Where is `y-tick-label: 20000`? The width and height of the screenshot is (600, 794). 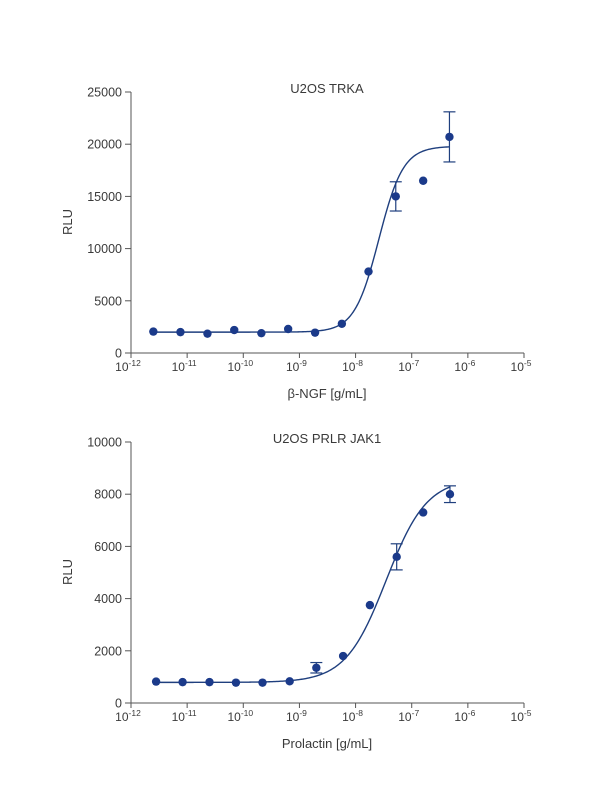 y-tick-label: 20000 is located at coordinates (104, 145).